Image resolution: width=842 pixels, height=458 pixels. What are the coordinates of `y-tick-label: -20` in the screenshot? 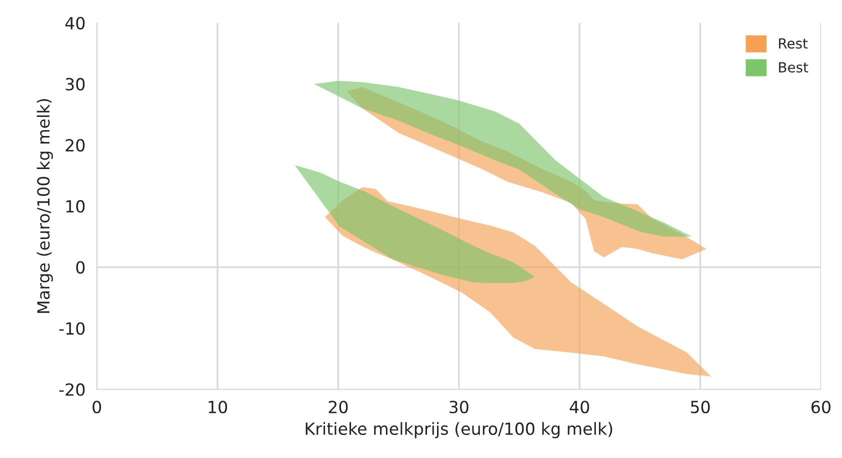 It's located at (72, 389).